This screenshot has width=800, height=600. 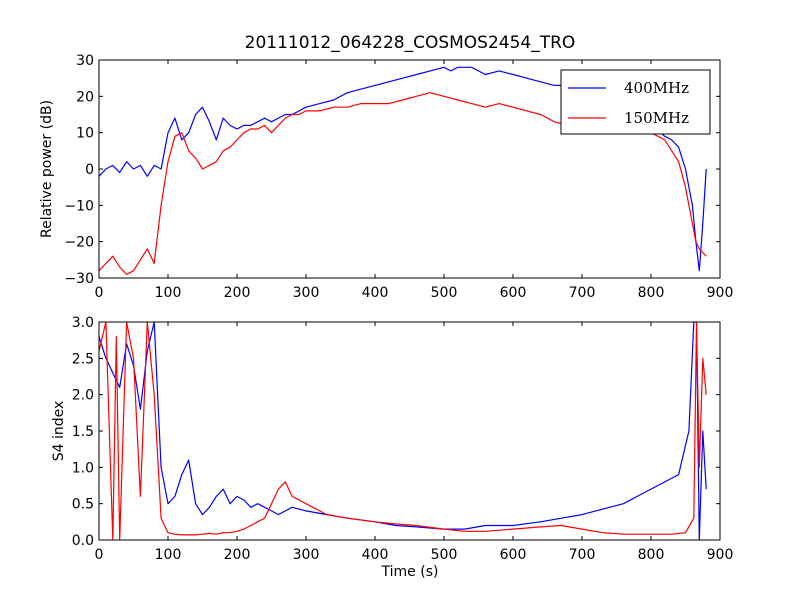 I want to click on legend-label-400mhz: 400MHz, so click(x=656, y=88).